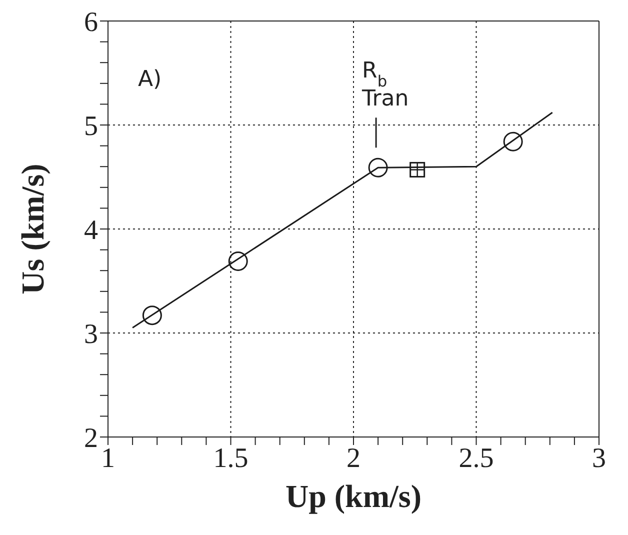 Image resolution: width=628 pixels, height=535 pixels. What do you see at coordinates (108, 458) in the screenshot?
I see `x-tick-label: 1` at bounding box center [108, 458].